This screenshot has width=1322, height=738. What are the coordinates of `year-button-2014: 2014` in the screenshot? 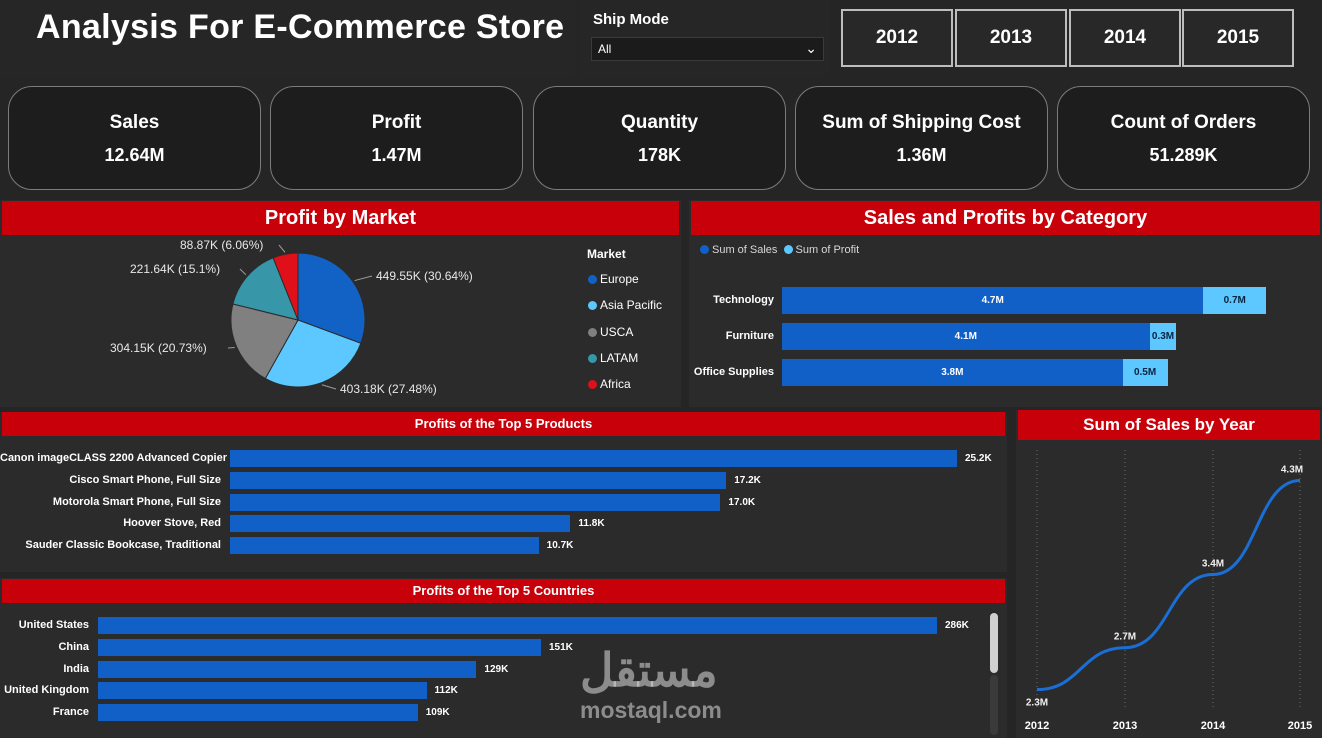 It's located at (1125, 38).